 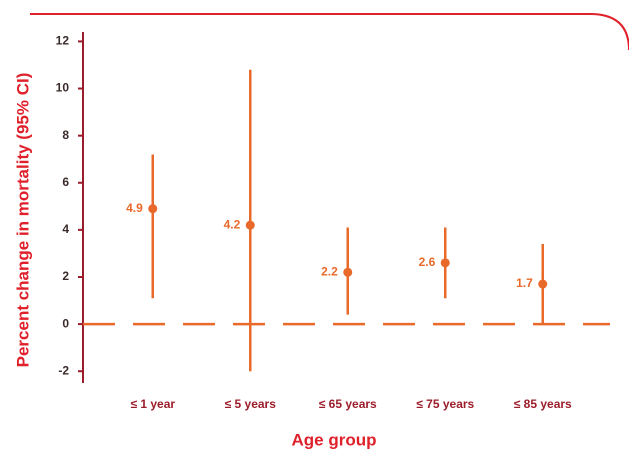 I want to click on y-axis-title: Percent change in mortality (95% CI), so click(x=22, y=220).